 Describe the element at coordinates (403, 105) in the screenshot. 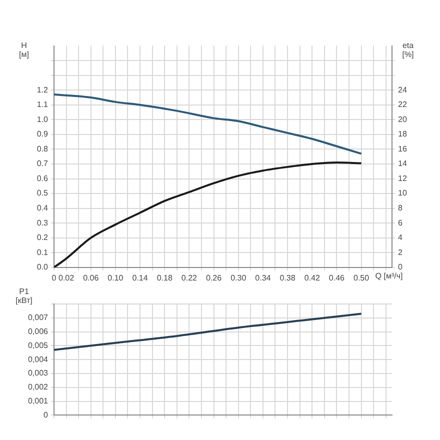

I see `y2-tick-label: 22` at that location.